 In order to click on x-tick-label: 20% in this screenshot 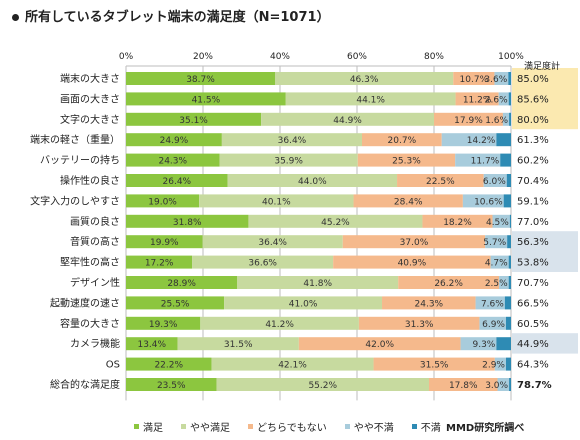, I will do `click(203, 57)`.